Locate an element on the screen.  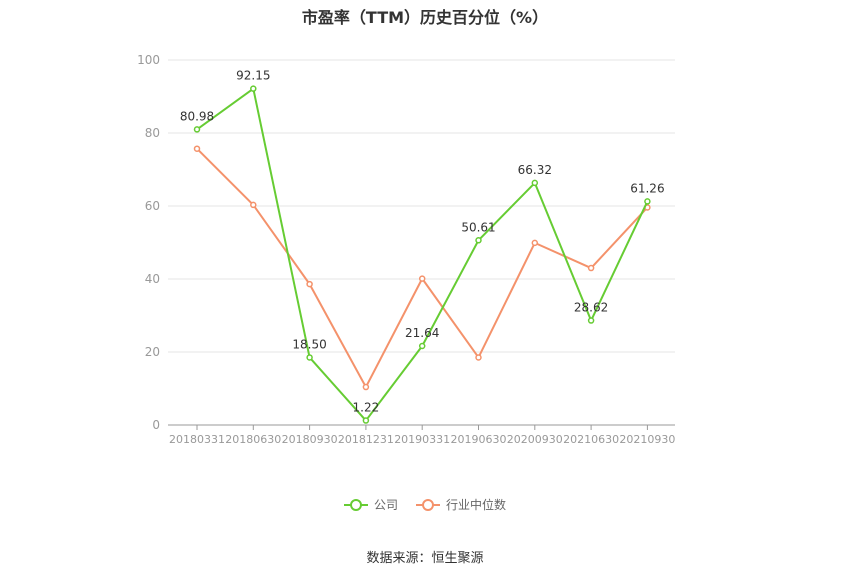
x-tick-label: 20180930 is located at coordinates (310, 439).